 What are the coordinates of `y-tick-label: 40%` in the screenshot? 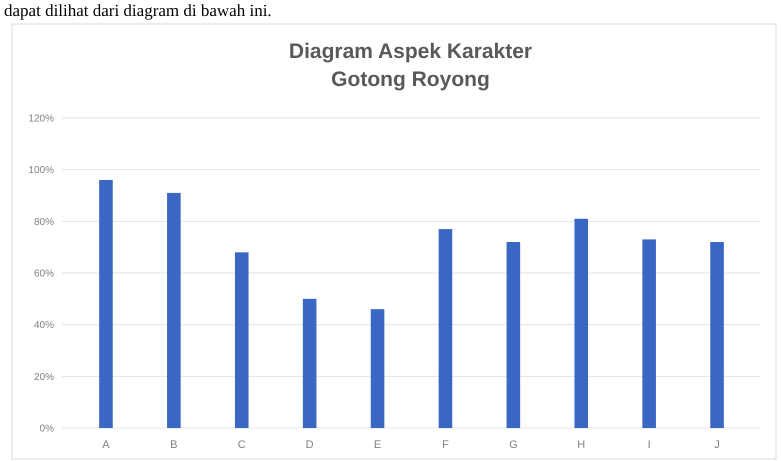 It's located at (44, 326).